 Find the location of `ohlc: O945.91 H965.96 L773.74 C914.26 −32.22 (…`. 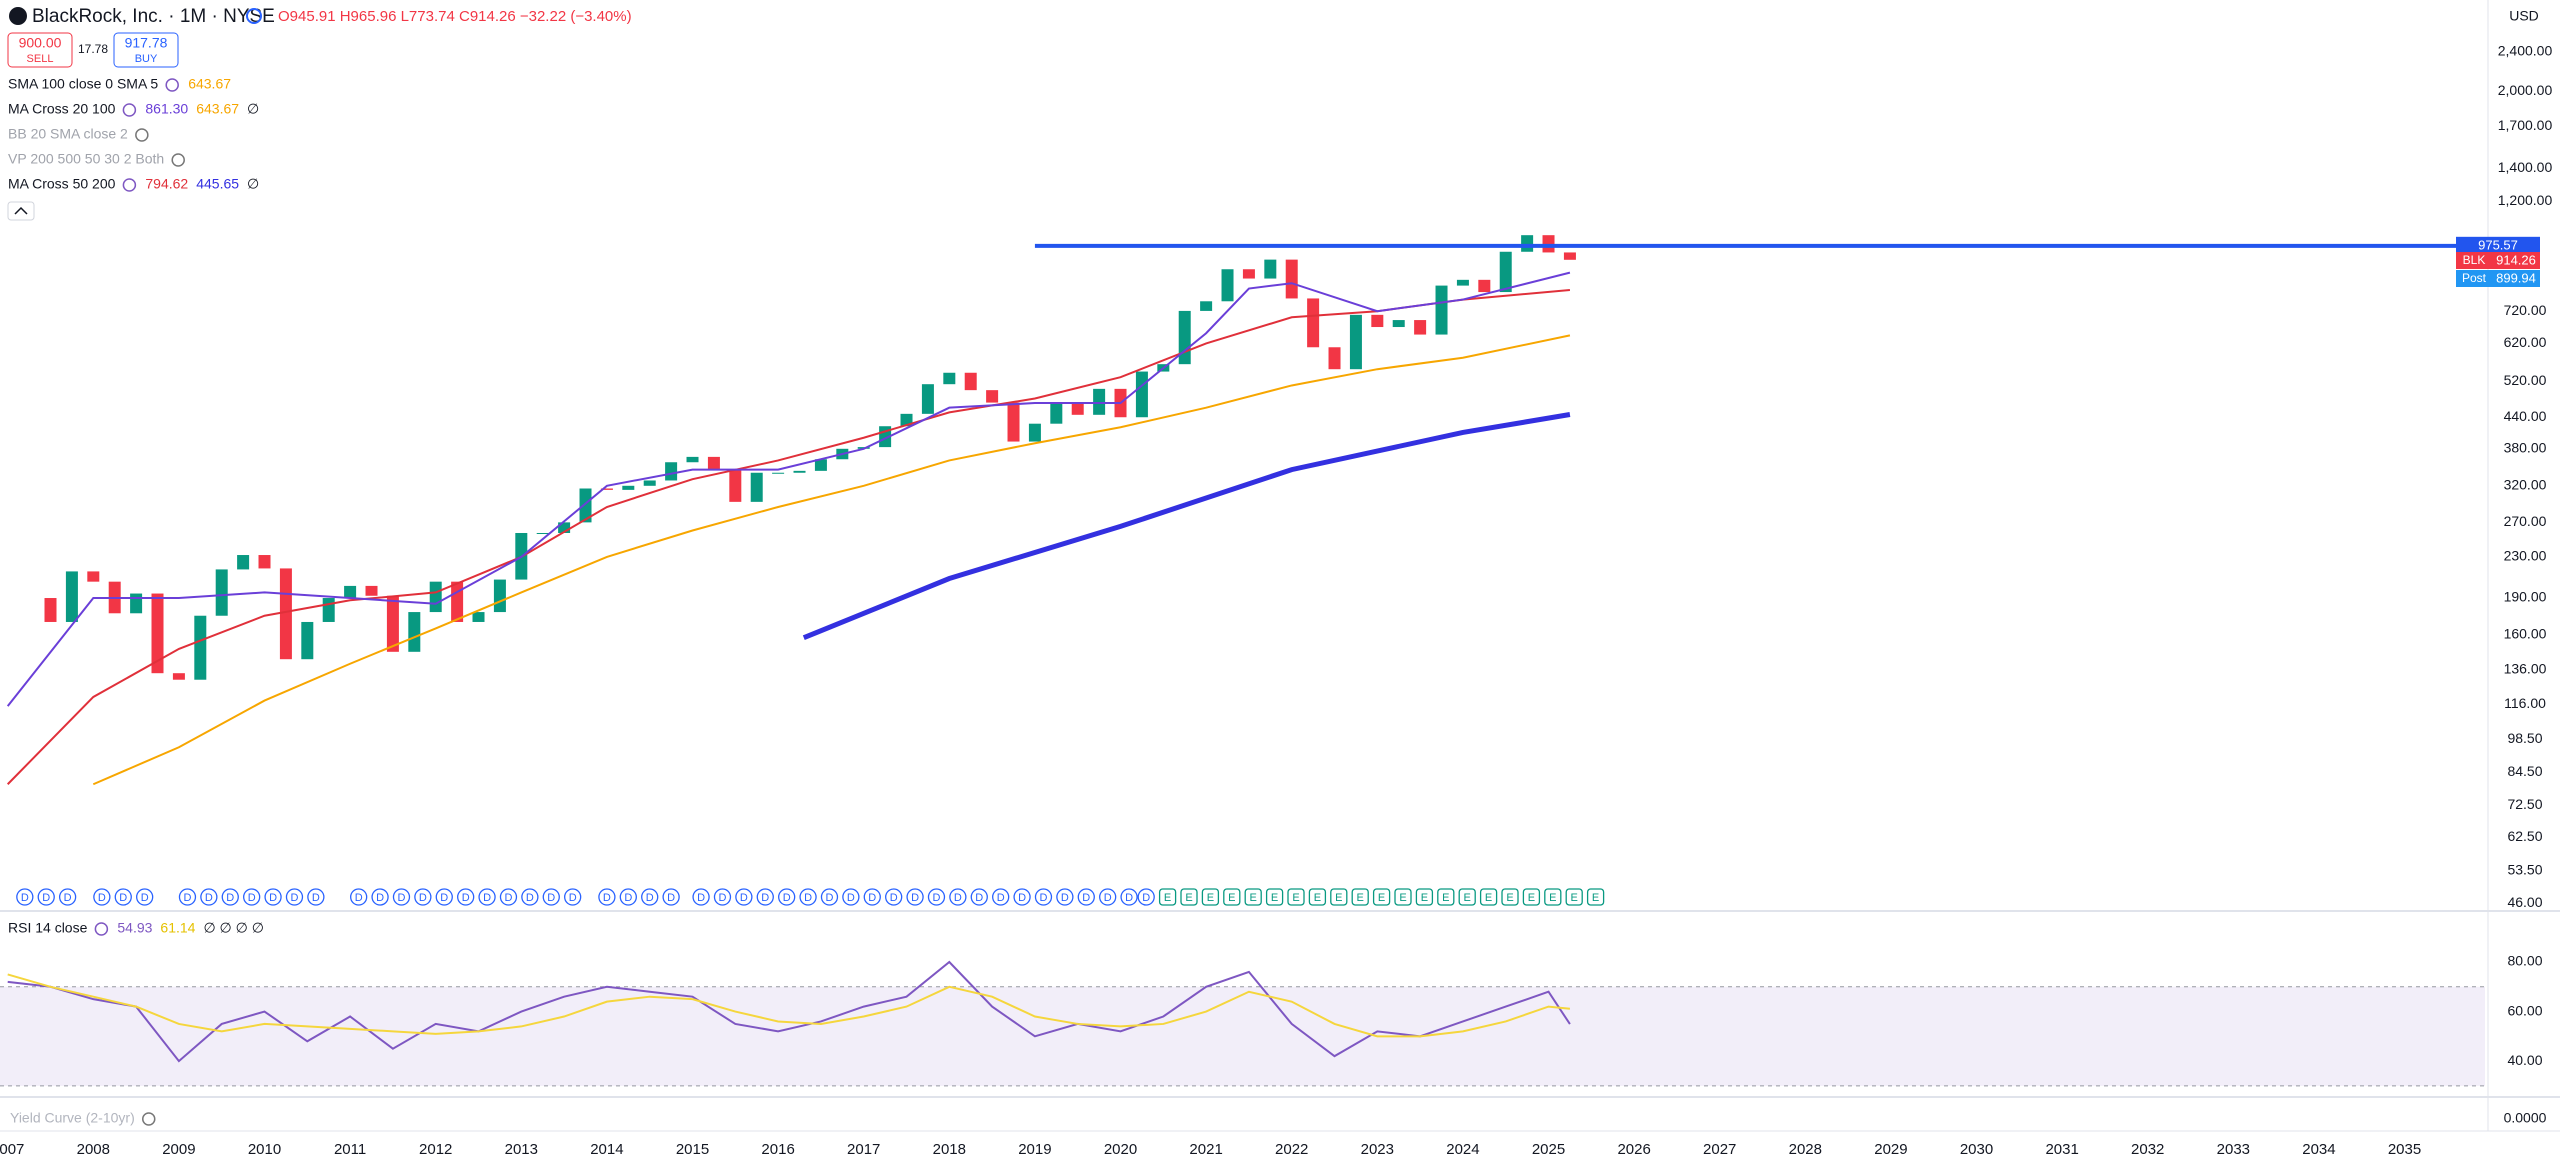

ohlc: O945.91 H965.96 L773.74 C914.26 −32.22 (… is located at coordinates (455, 16).